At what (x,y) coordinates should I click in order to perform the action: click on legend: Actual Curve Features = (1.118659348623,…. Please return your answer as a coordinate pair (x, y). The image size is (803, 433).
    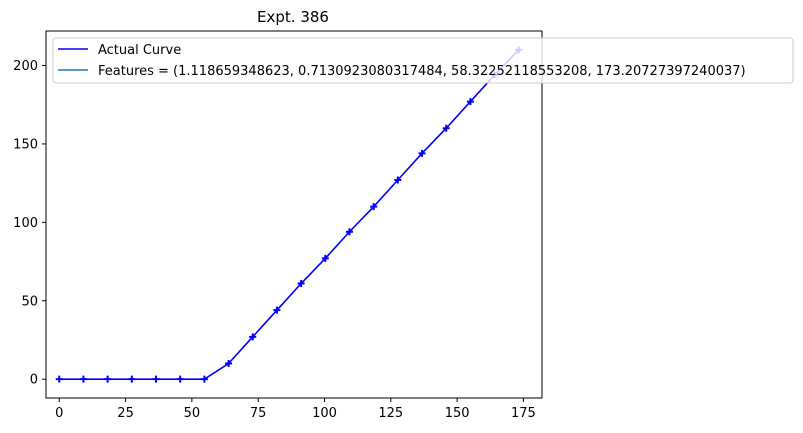
    Looking at the image, I should click on (423, 60).